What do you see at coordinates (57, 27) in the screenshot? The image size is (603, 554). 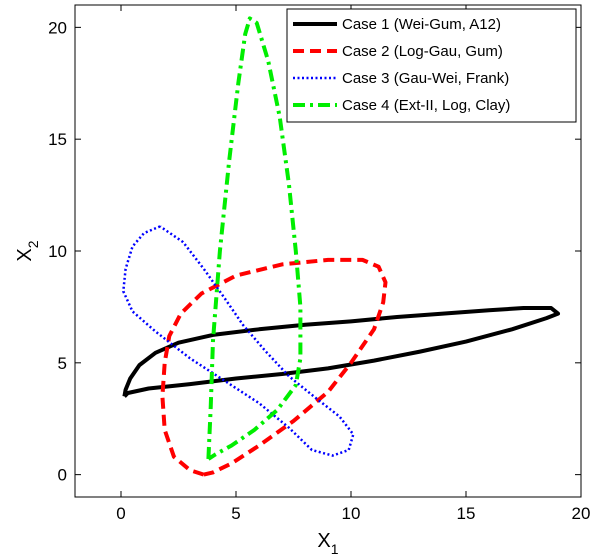 I see `y-tick-label: 20` at bounding box center [57, 27].